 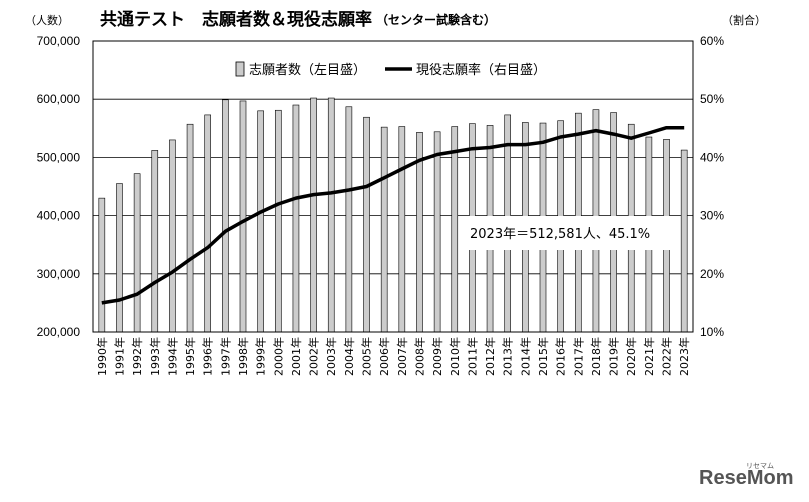 I want to click on left-tick-label: 600,000, so click(x=59, y=99).